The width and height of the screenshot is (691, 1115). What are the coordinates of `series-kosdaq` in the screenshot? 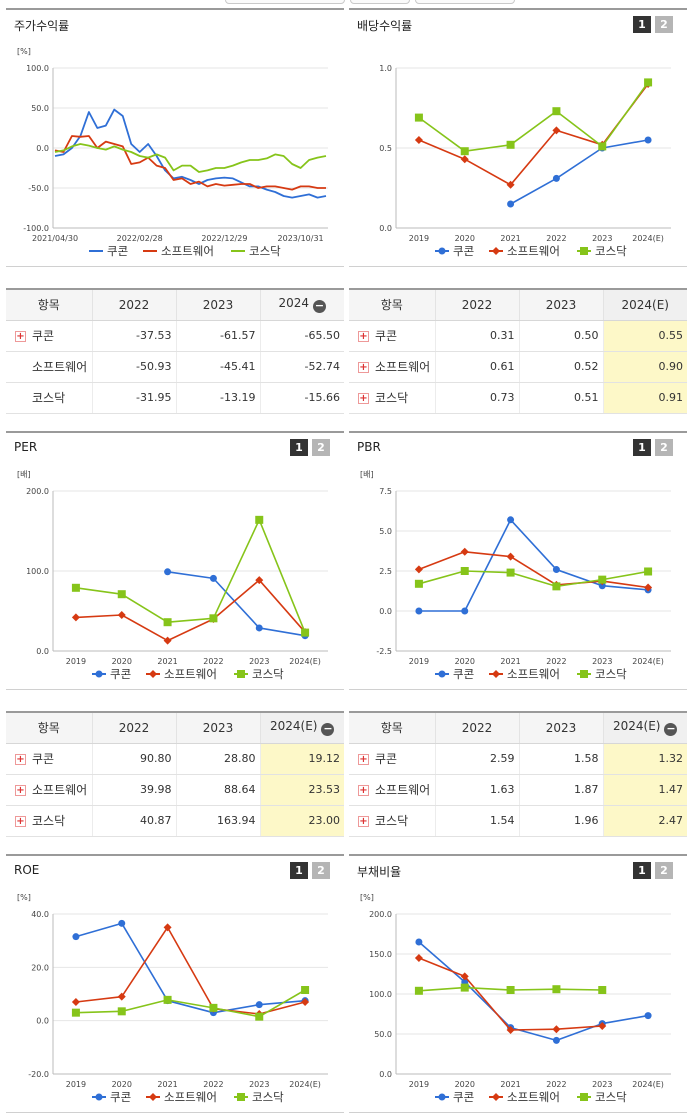 It's located at (190, 576).